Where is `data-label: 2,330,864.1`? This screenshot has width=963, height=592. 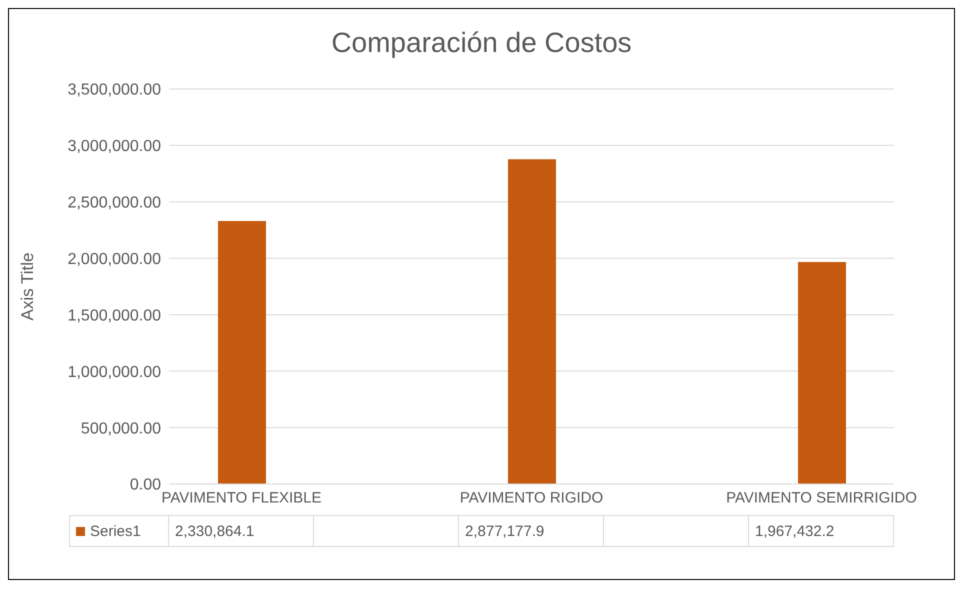 data-label: 2,330,864.1 is located at coordinates (241, 531).